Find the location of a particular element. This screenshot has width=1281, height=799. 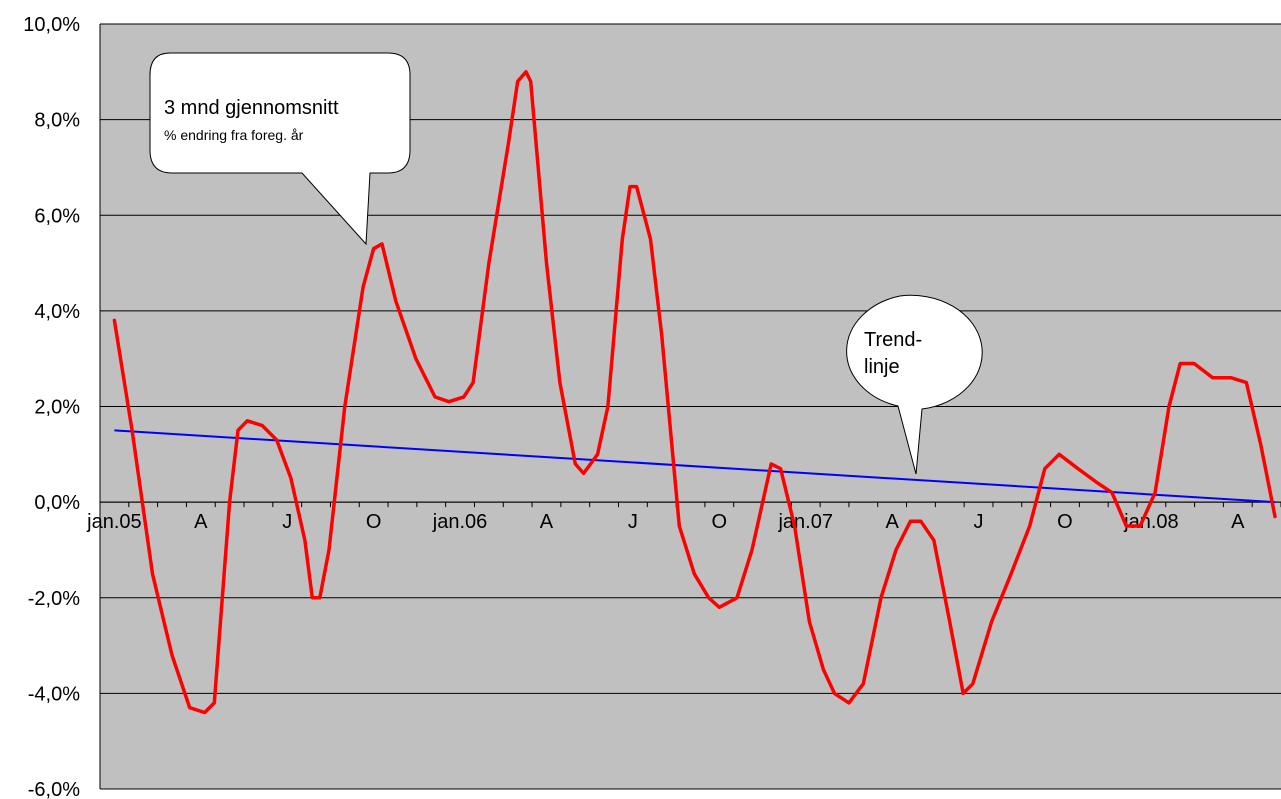

callout-3mnd-line2: % endring fra foreg. år is located at coordinates (234, 135).